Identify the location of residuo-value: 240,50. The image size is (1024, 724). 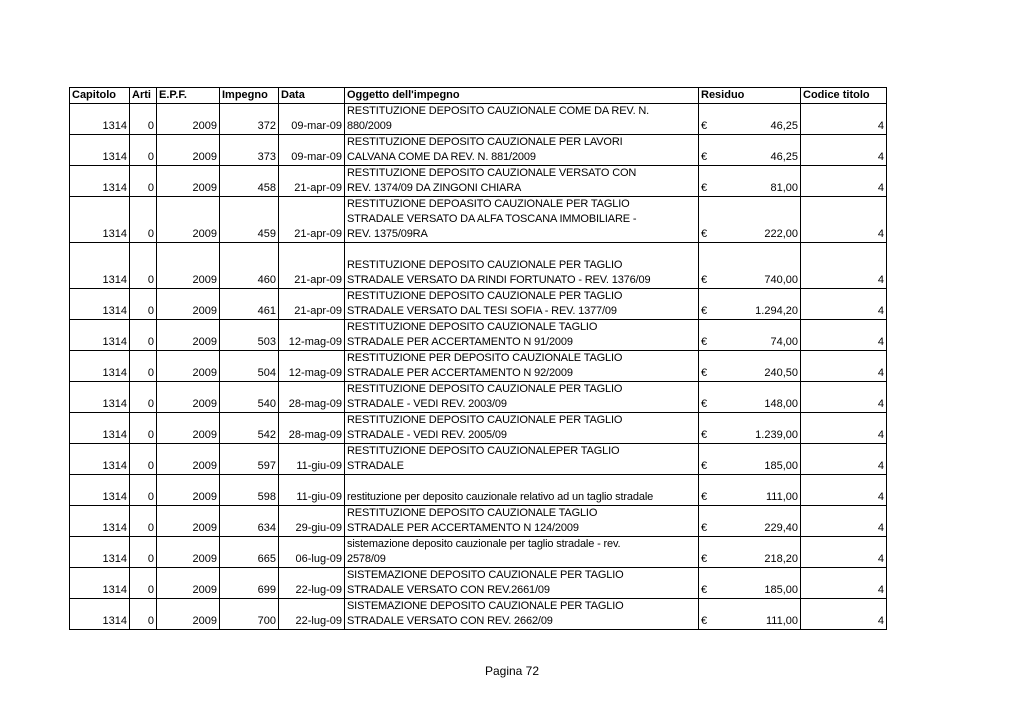
(781, 373).